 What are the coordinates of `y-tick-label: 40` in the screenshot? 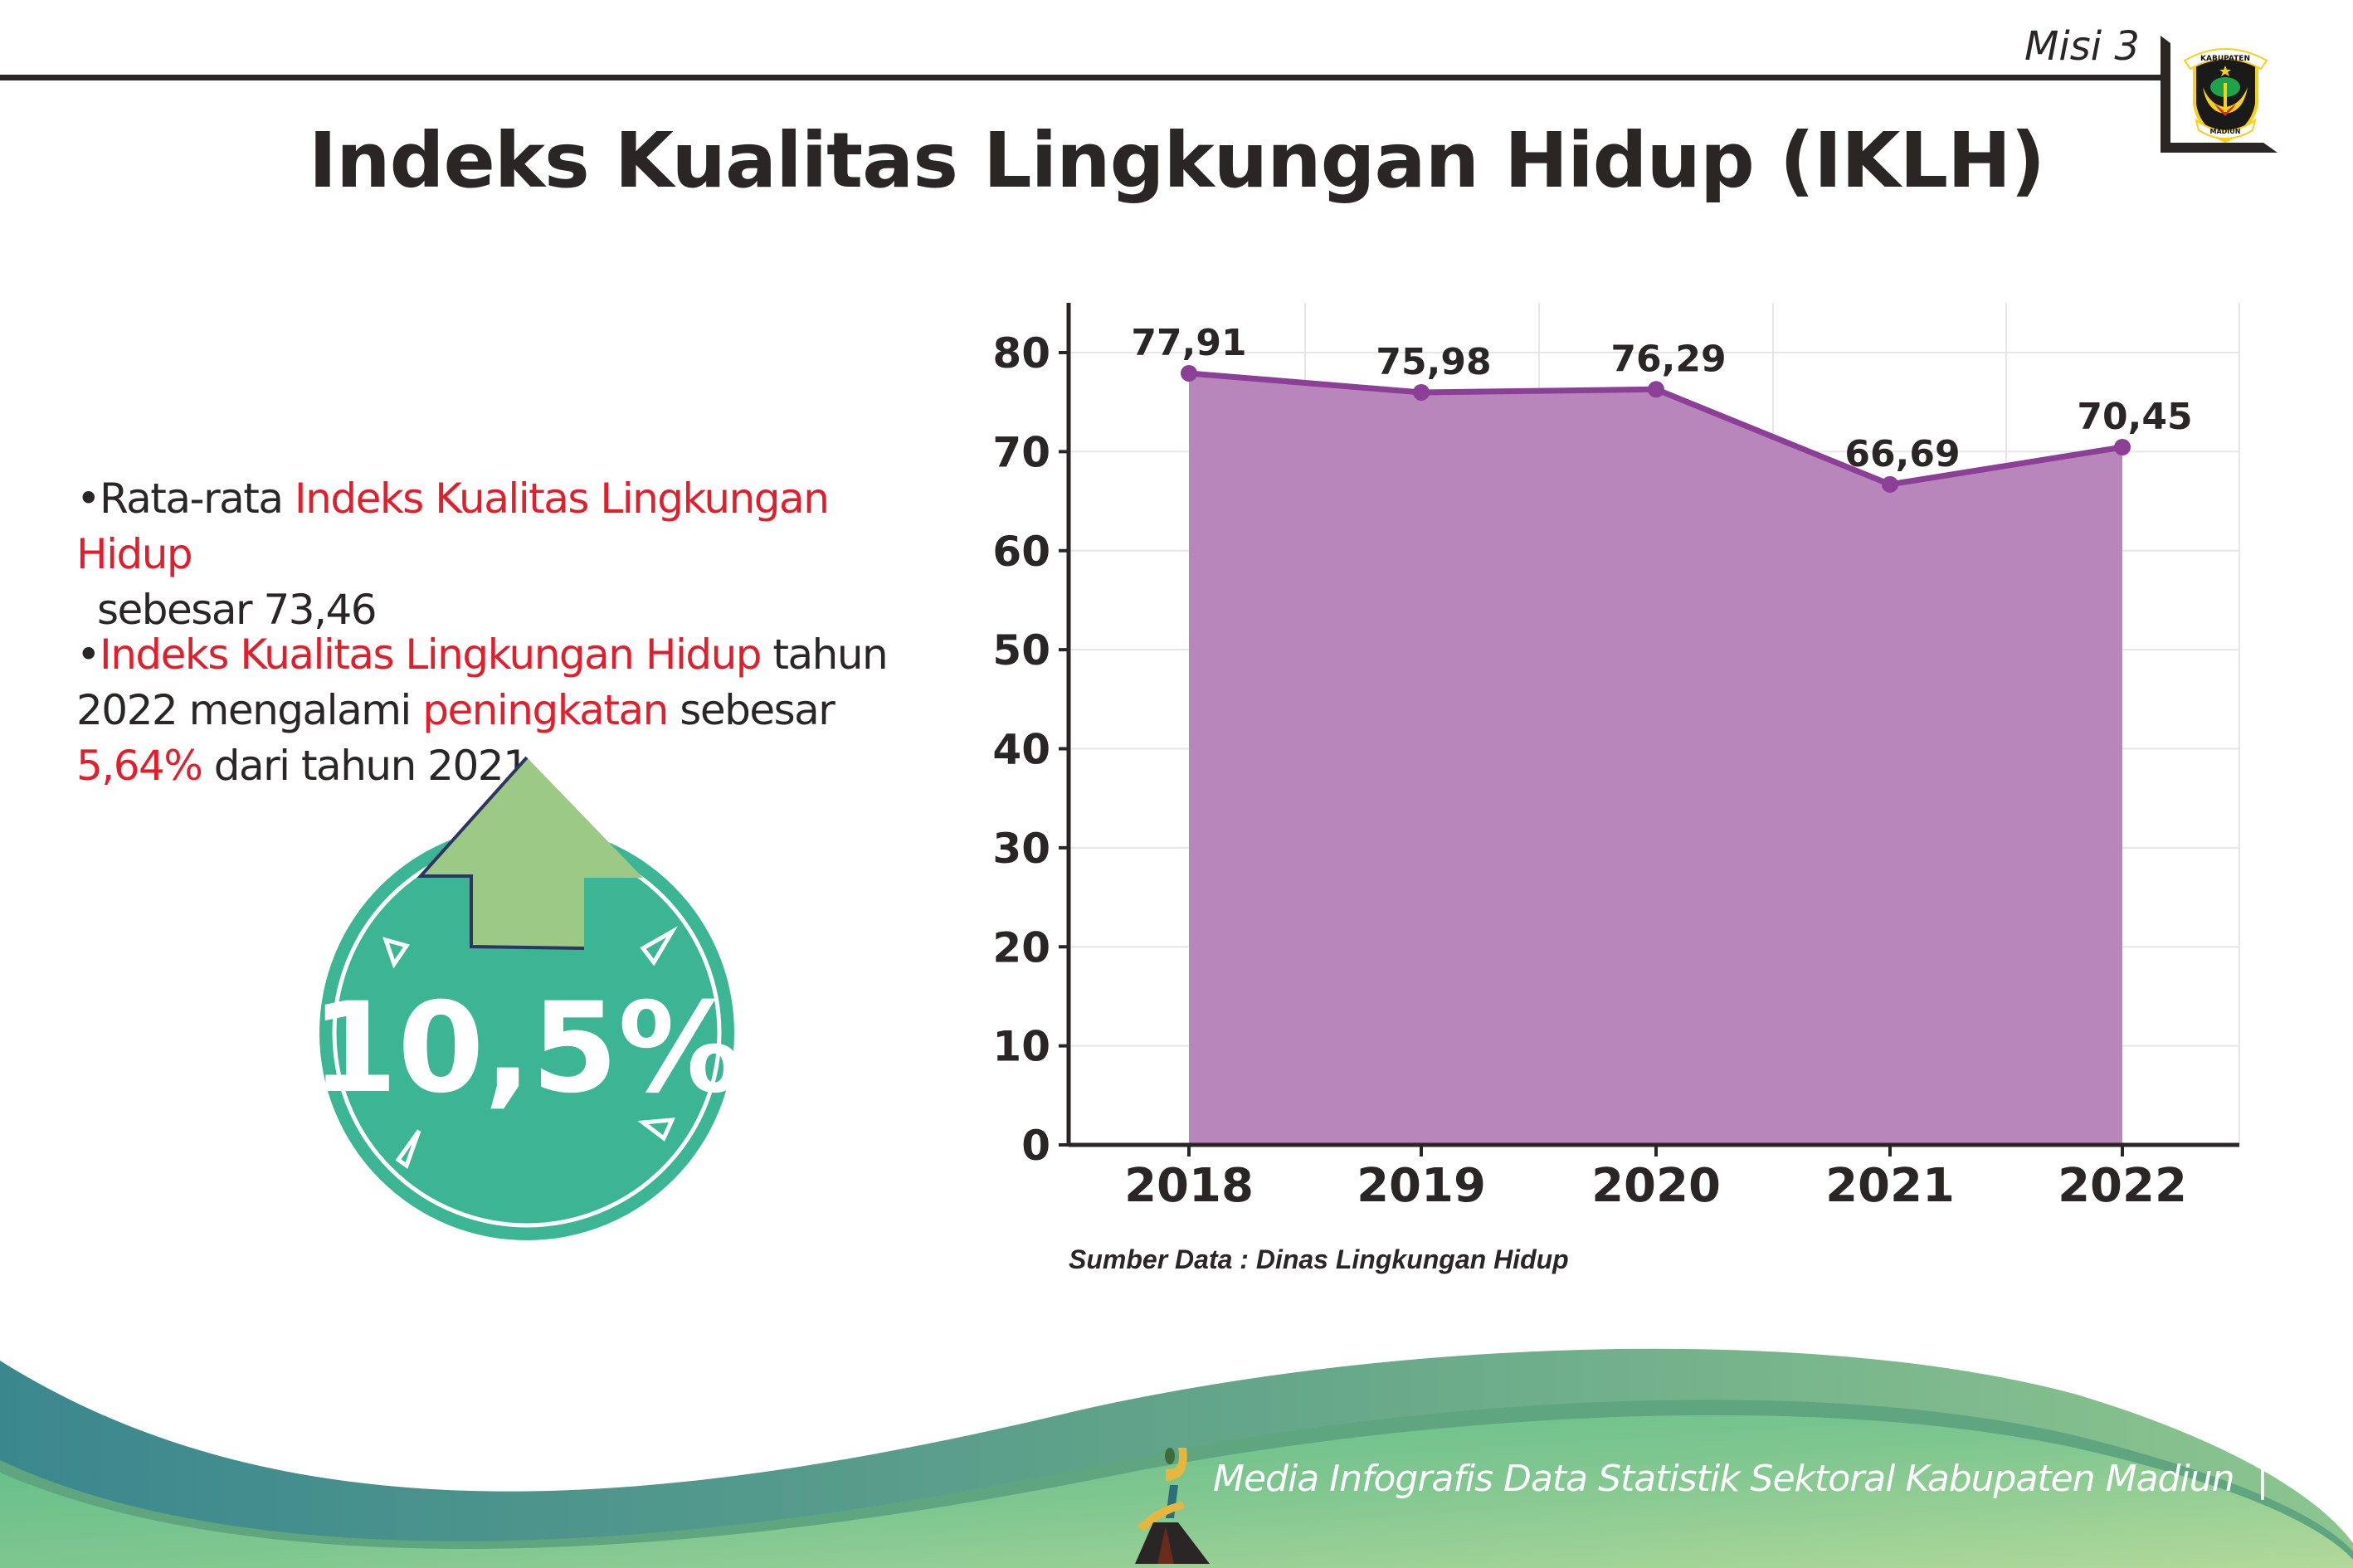 It's located at (1021, 750).